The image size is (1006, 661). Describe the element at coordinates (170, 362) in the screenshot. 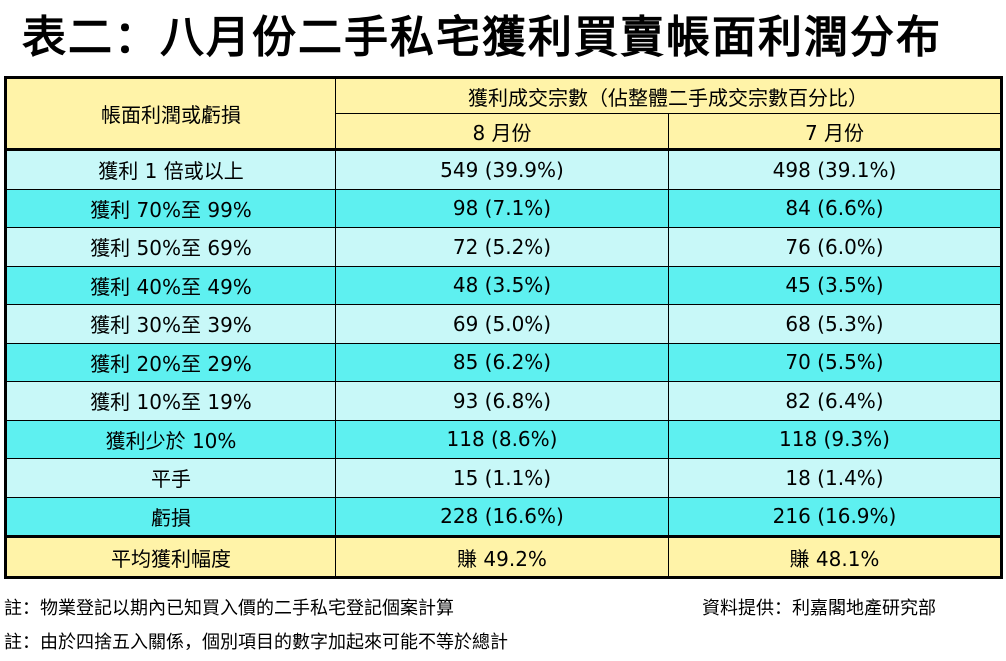

I see `row-label: 獲利 20%至 29%` at that location.